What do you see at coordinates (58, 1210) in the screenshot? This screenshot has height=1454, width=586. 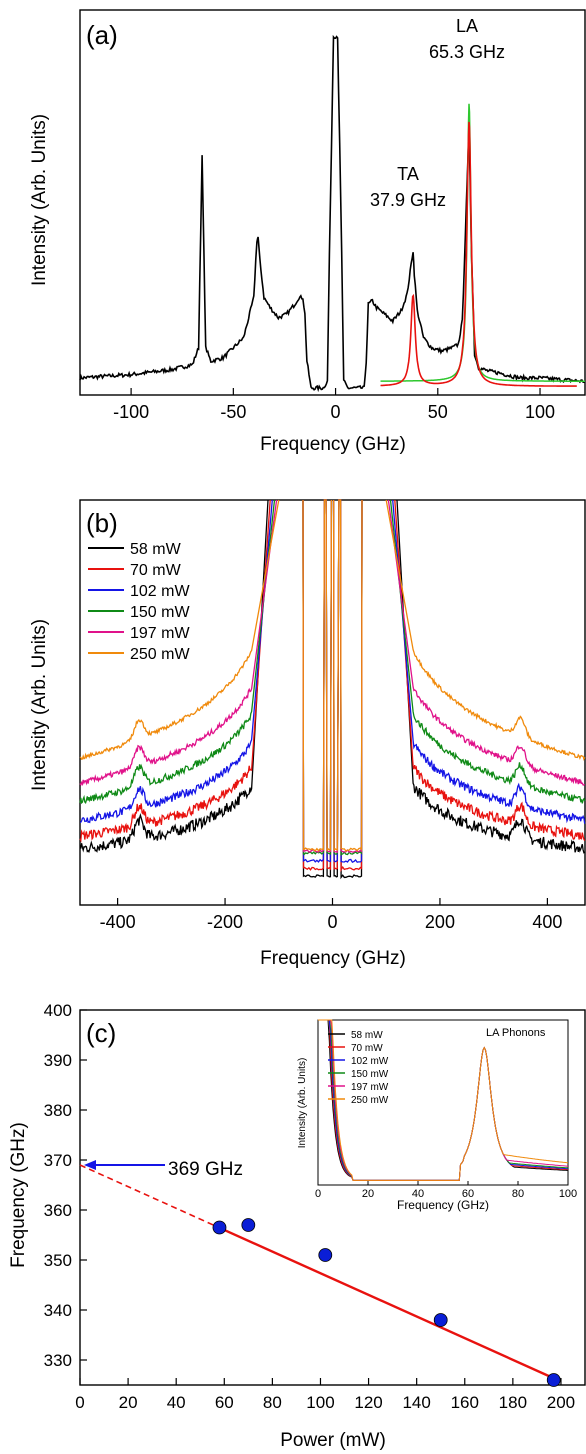 I see `panel-c-y-tick-label: 360` at bounding box center [58, 1210].